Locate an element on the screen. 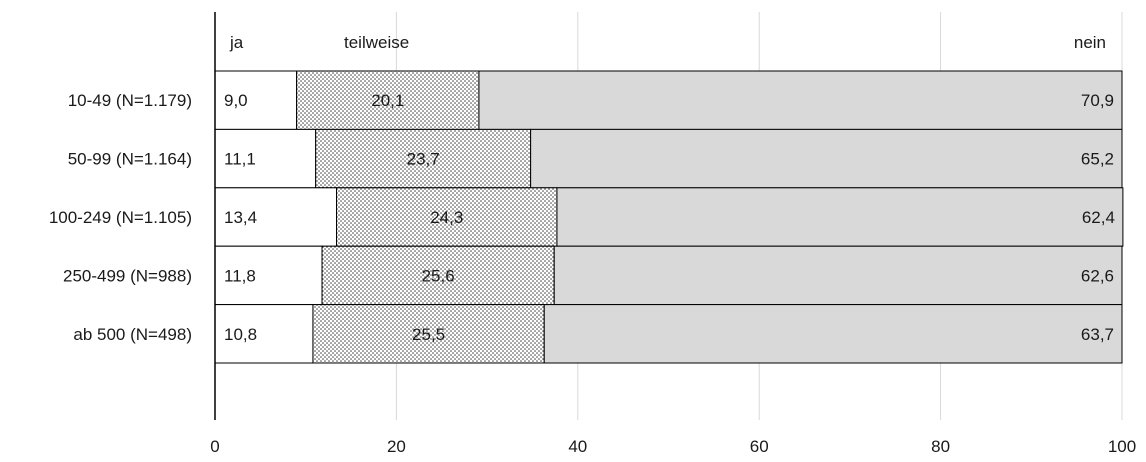  data-label: 65,2 is located at coordinates (1097, 159).